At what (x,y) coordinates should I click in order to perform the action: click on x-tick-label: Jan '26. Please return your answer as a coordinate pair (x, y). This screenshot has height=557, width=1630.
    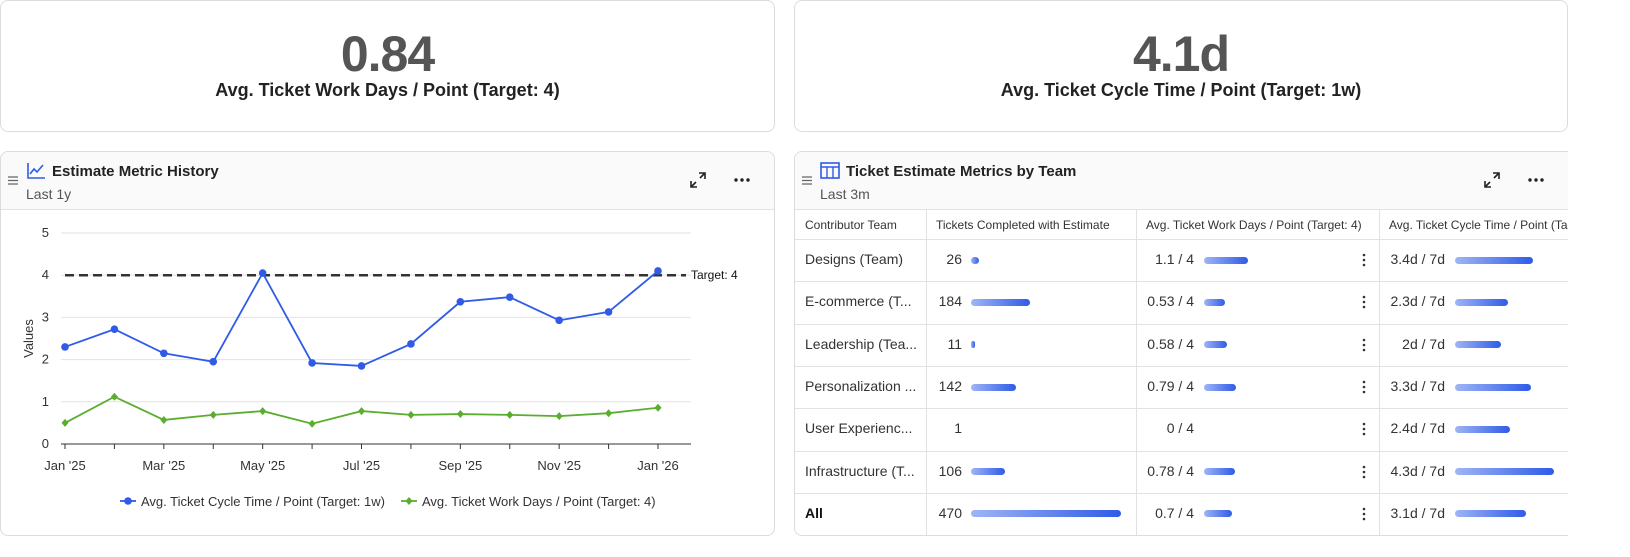
    Looking at the image, I should click on (658, 465).